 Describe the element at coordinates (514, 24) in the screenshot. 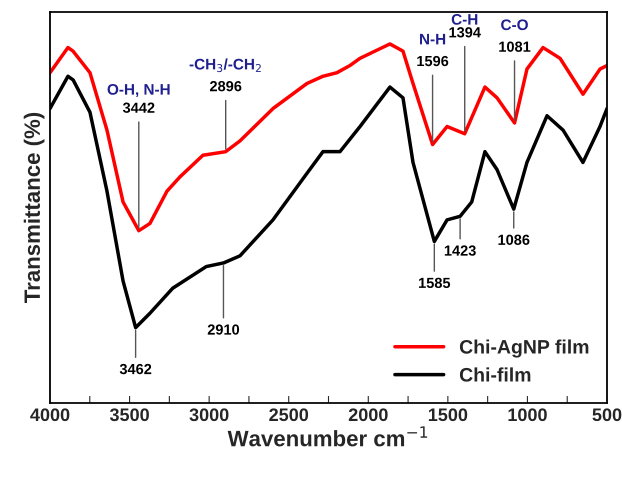

I see `text: C-O` at that location.